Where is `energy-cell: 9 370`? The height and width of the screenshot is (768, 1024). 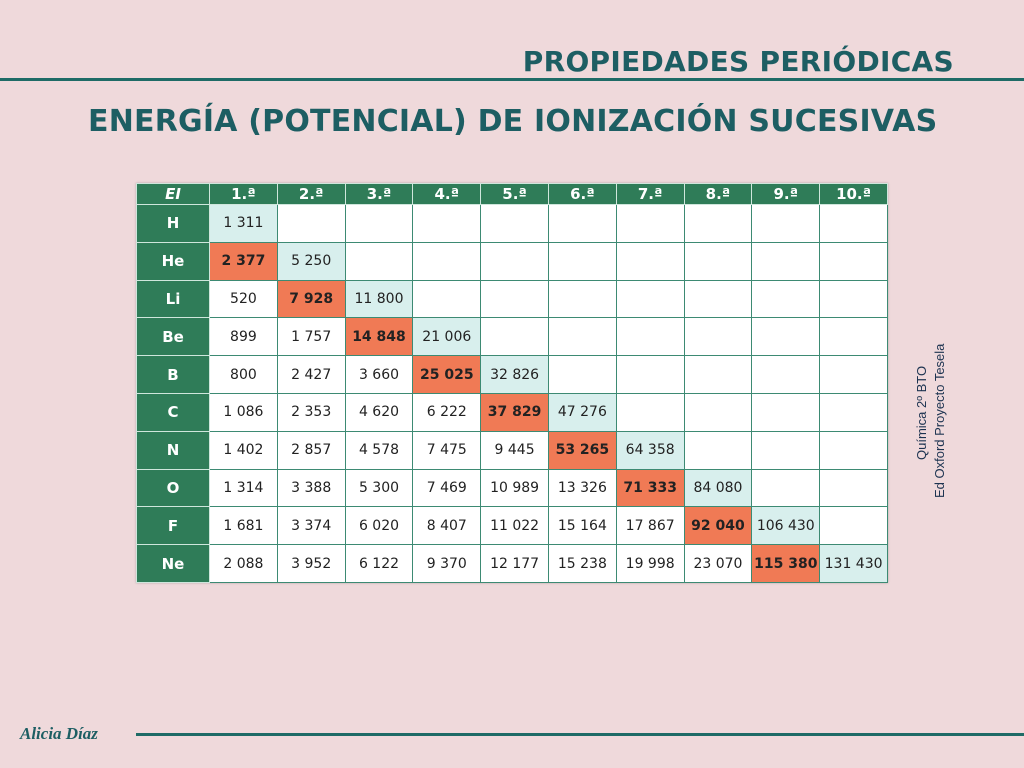
energy-cell: 9 370 is located at coordinates (447, 563).